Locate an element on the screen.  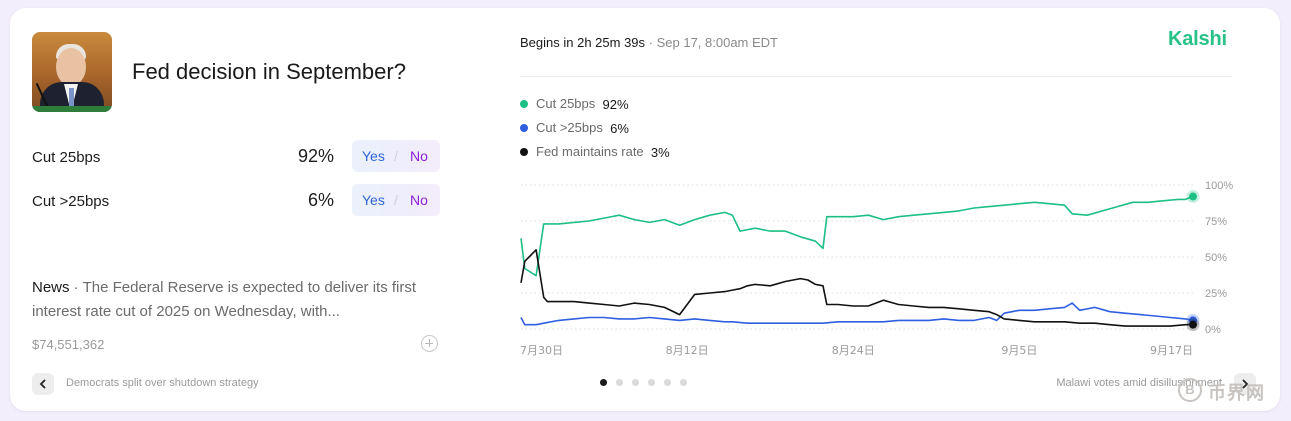
carousel-dots is located at coordinates (650, 384).